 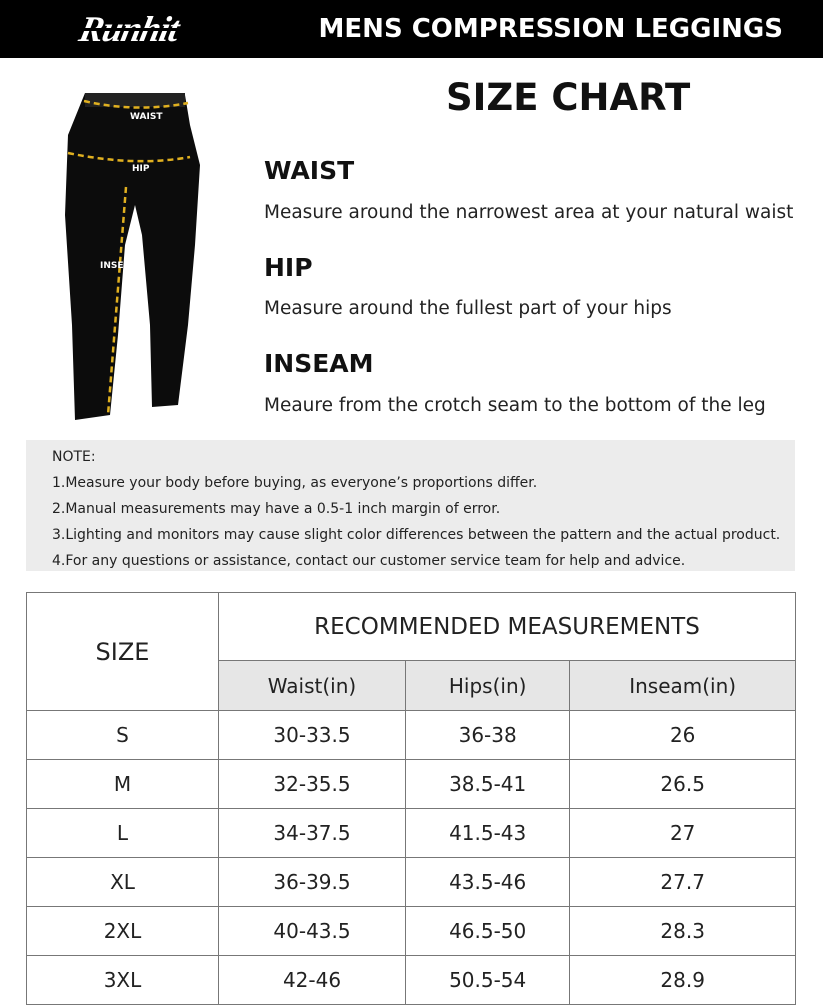 What do you see at coordinates (129, 157) in the screenshot?
I see `hip-guide-line` at bounding box center [129, 157].